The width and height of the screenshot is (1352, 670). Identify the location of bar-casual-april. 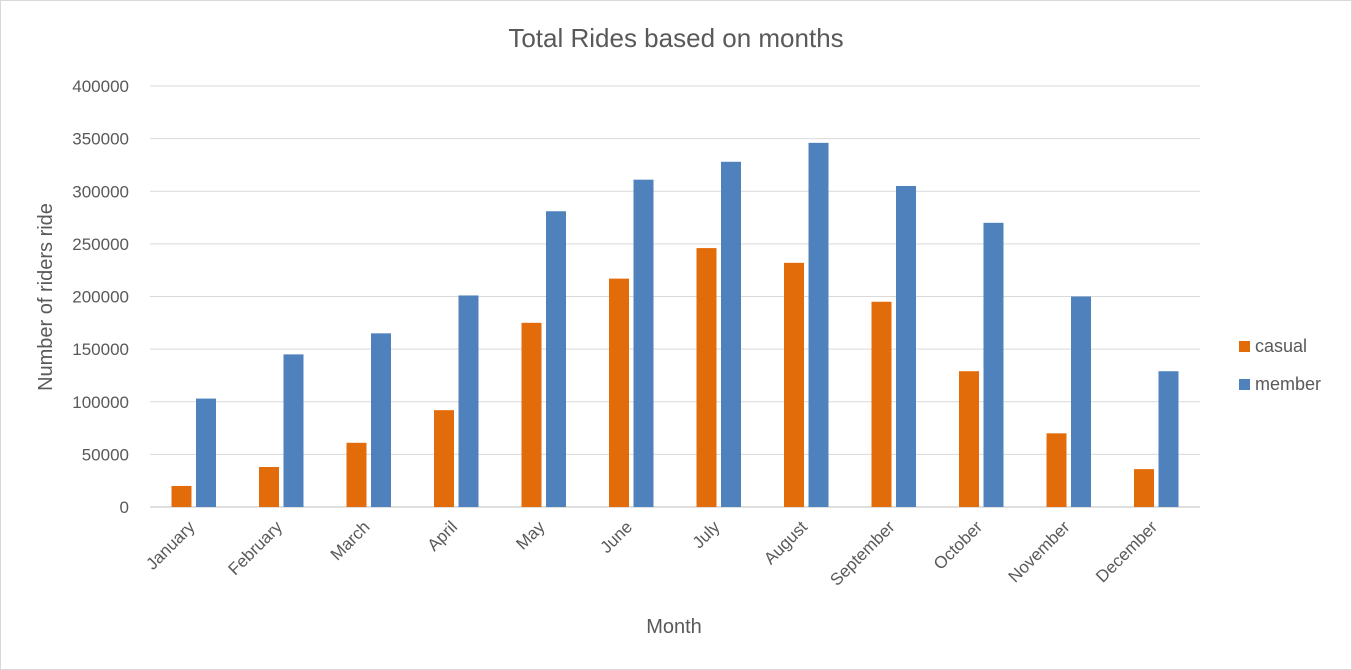
(444, 458).